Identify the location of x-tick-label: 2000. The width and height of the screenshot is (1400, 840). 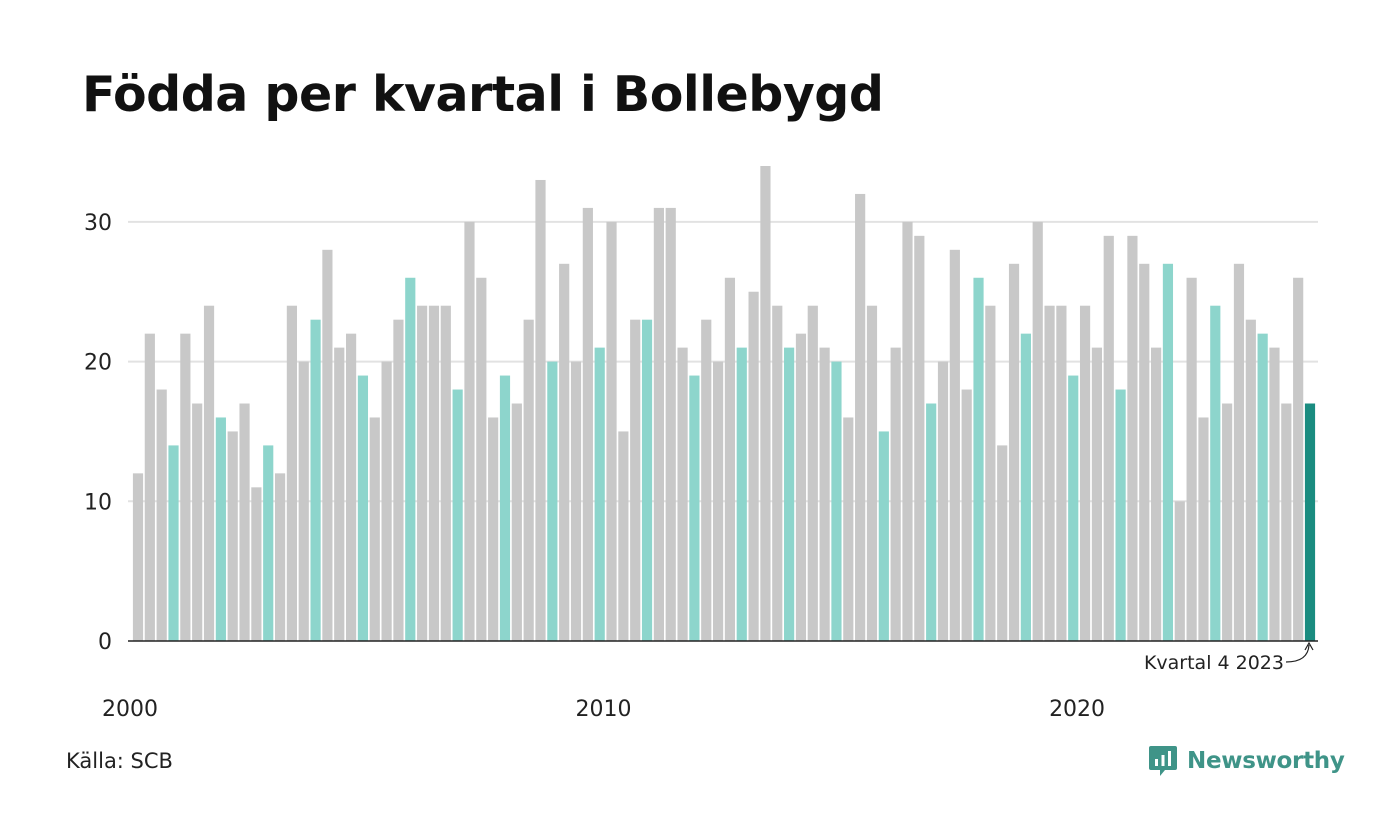
(130, 709).